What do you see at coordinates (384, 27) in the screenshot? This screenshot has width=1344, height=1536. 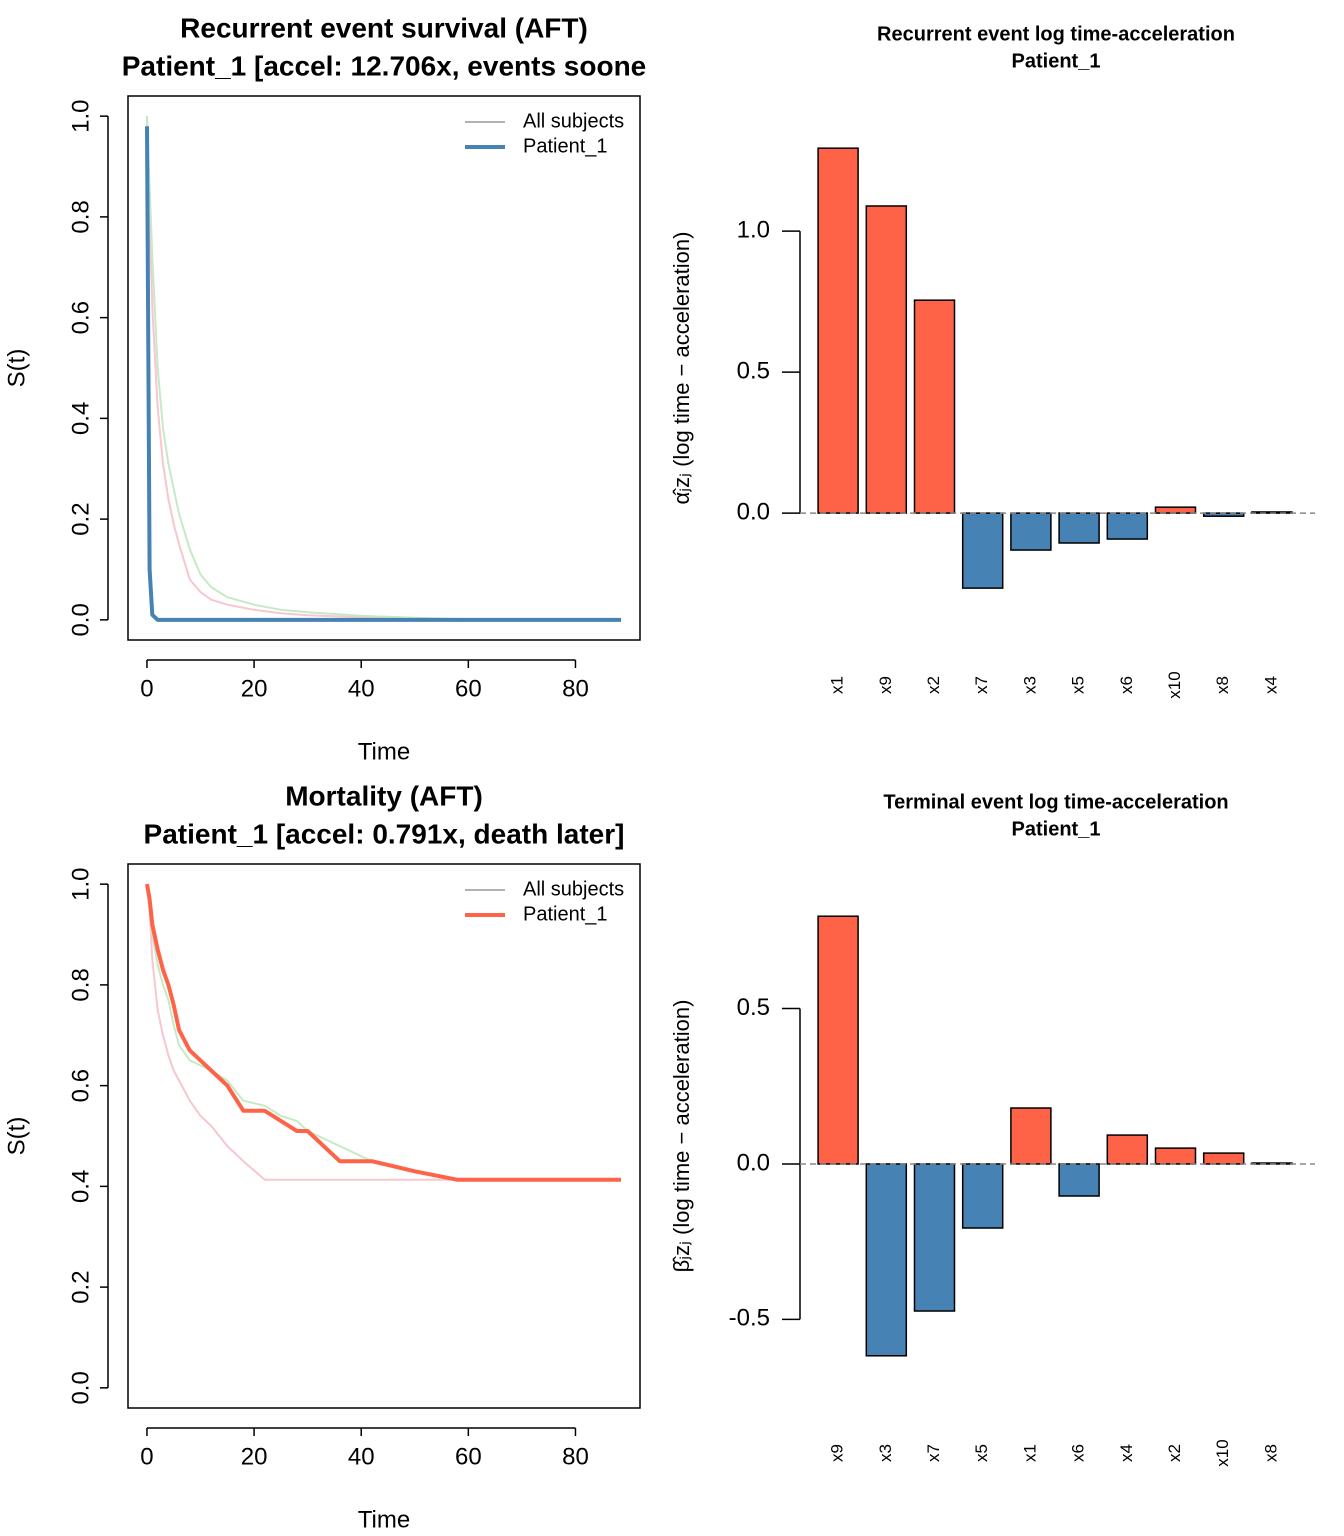 I see `title: Recurrent event survival (AFT)` at bounding box center [384, 27].